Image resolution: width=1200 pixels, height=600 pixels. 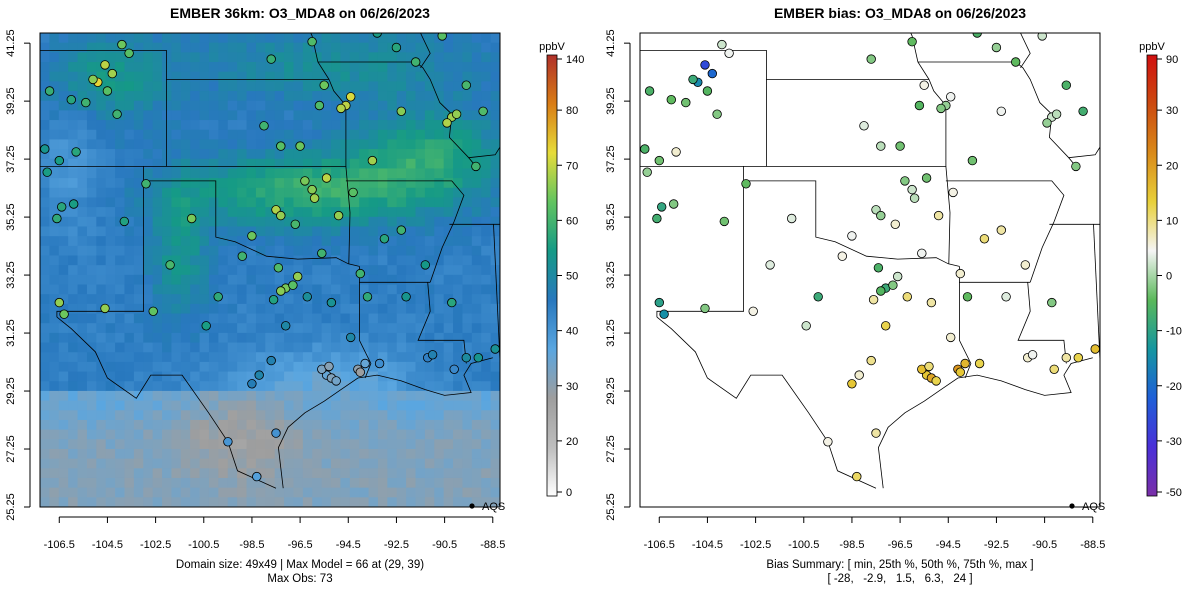 I want to click on x-tick-label: -90.5, so click(x=1044, y=545).